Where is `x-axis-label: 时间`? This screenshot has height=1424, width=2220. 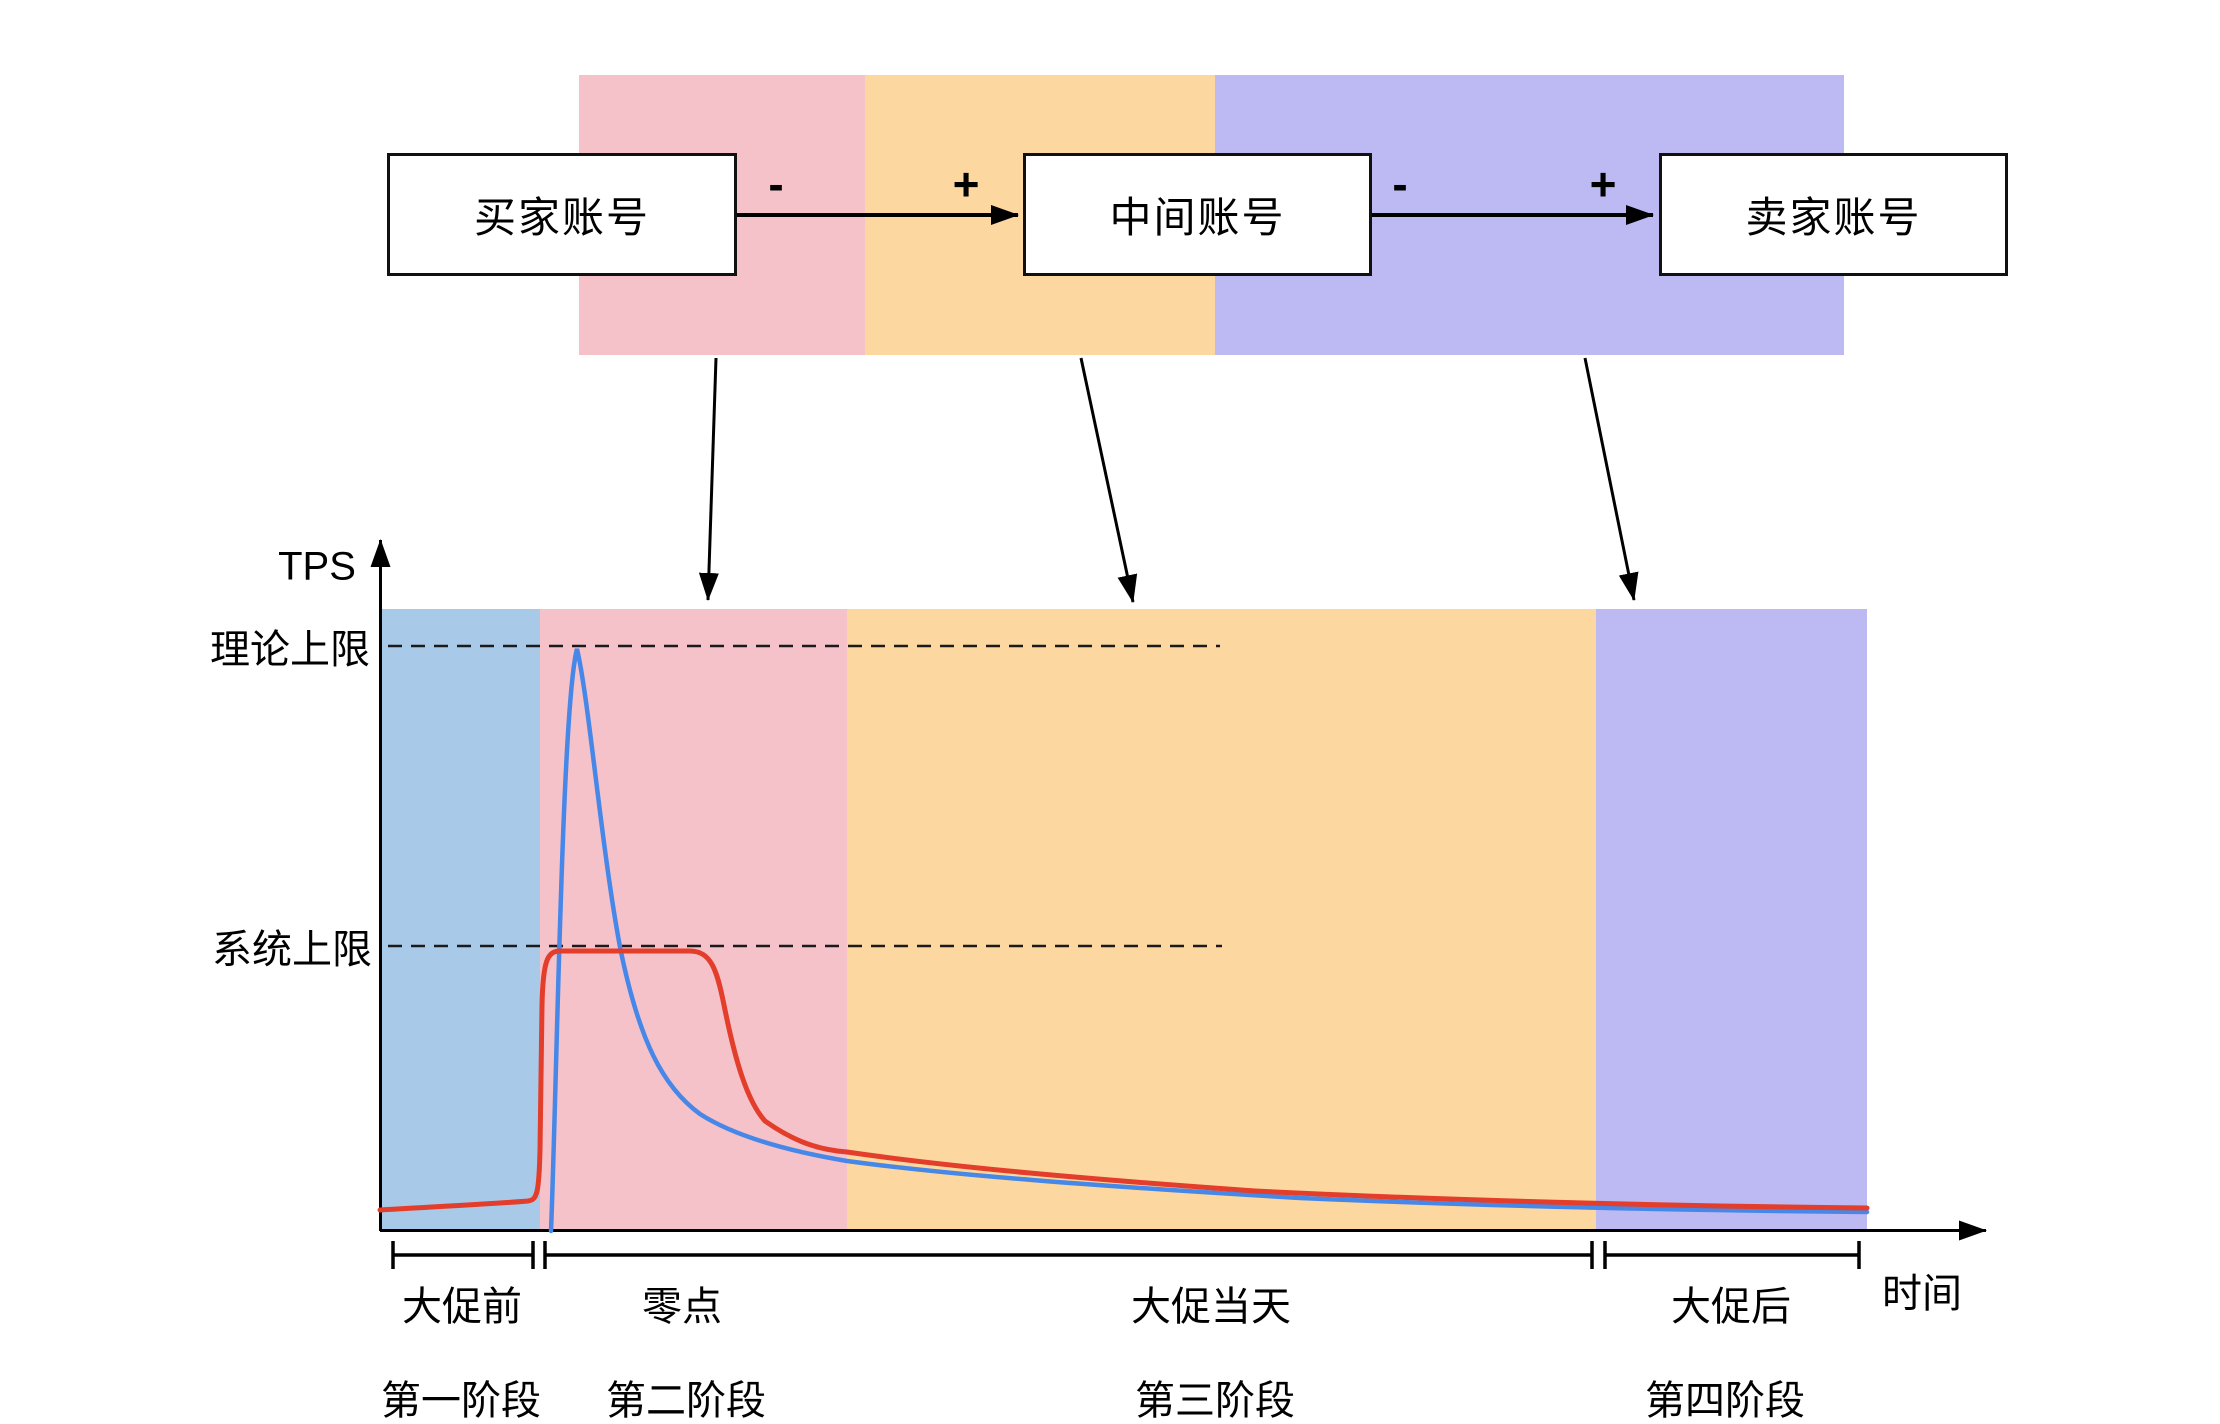 x-axis-label: 时间 is located at coordinates (1922, 1294).